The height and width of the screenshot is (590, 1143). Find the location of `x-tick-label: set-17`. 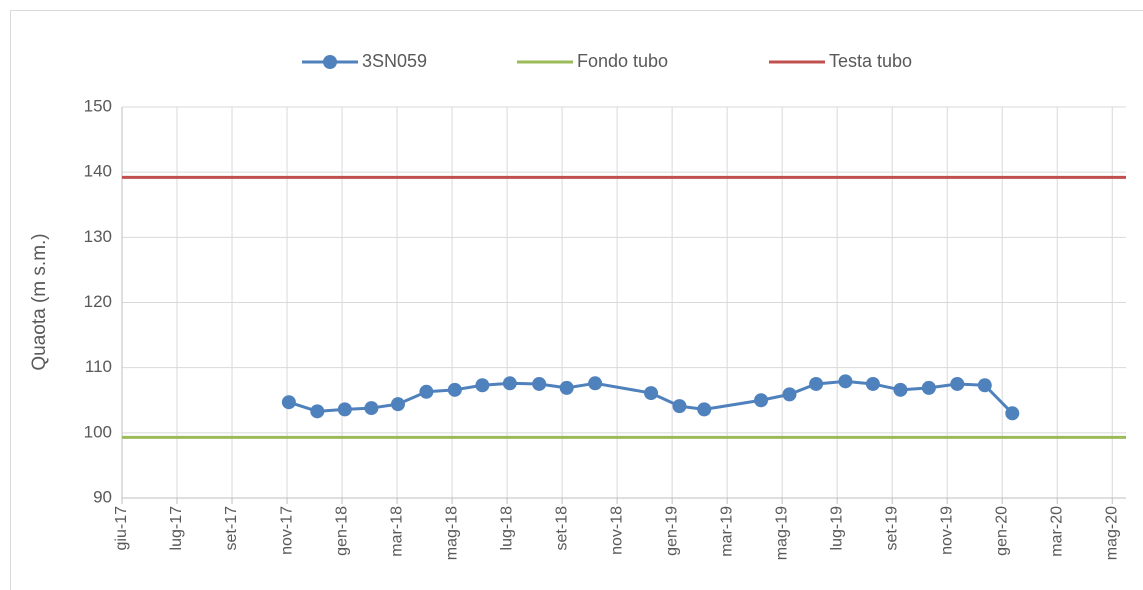

x-tick-label: set-17 is located at coordinates (231, 528).